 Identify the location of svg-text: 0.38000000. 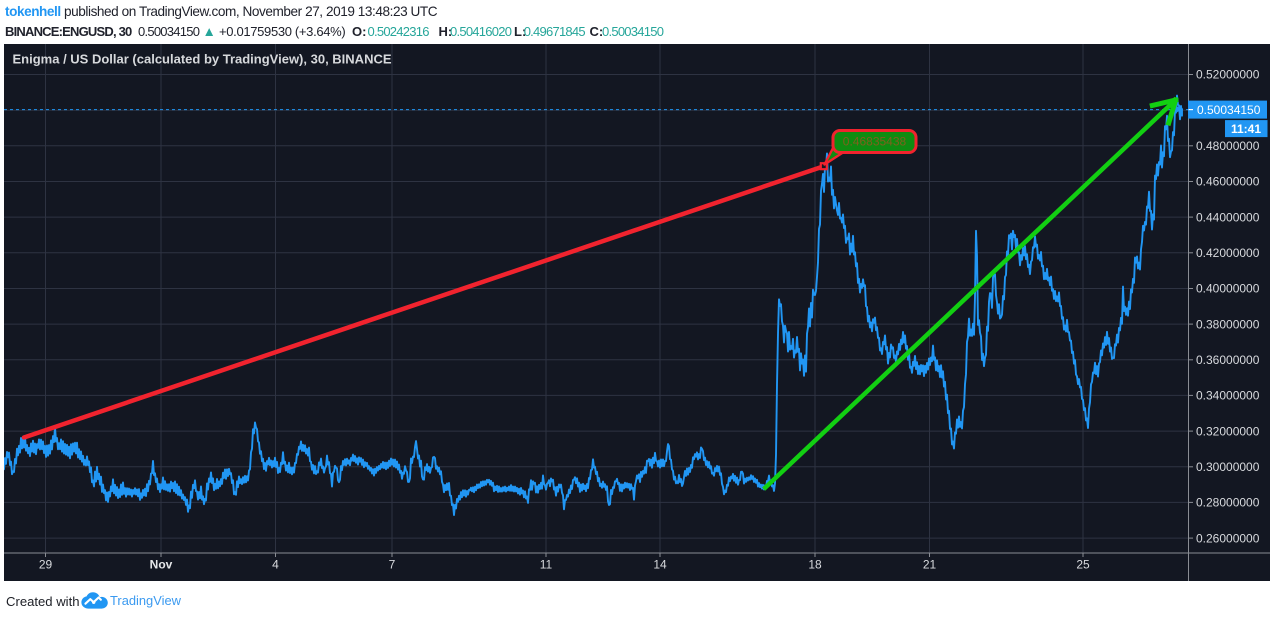
(1228, 324).